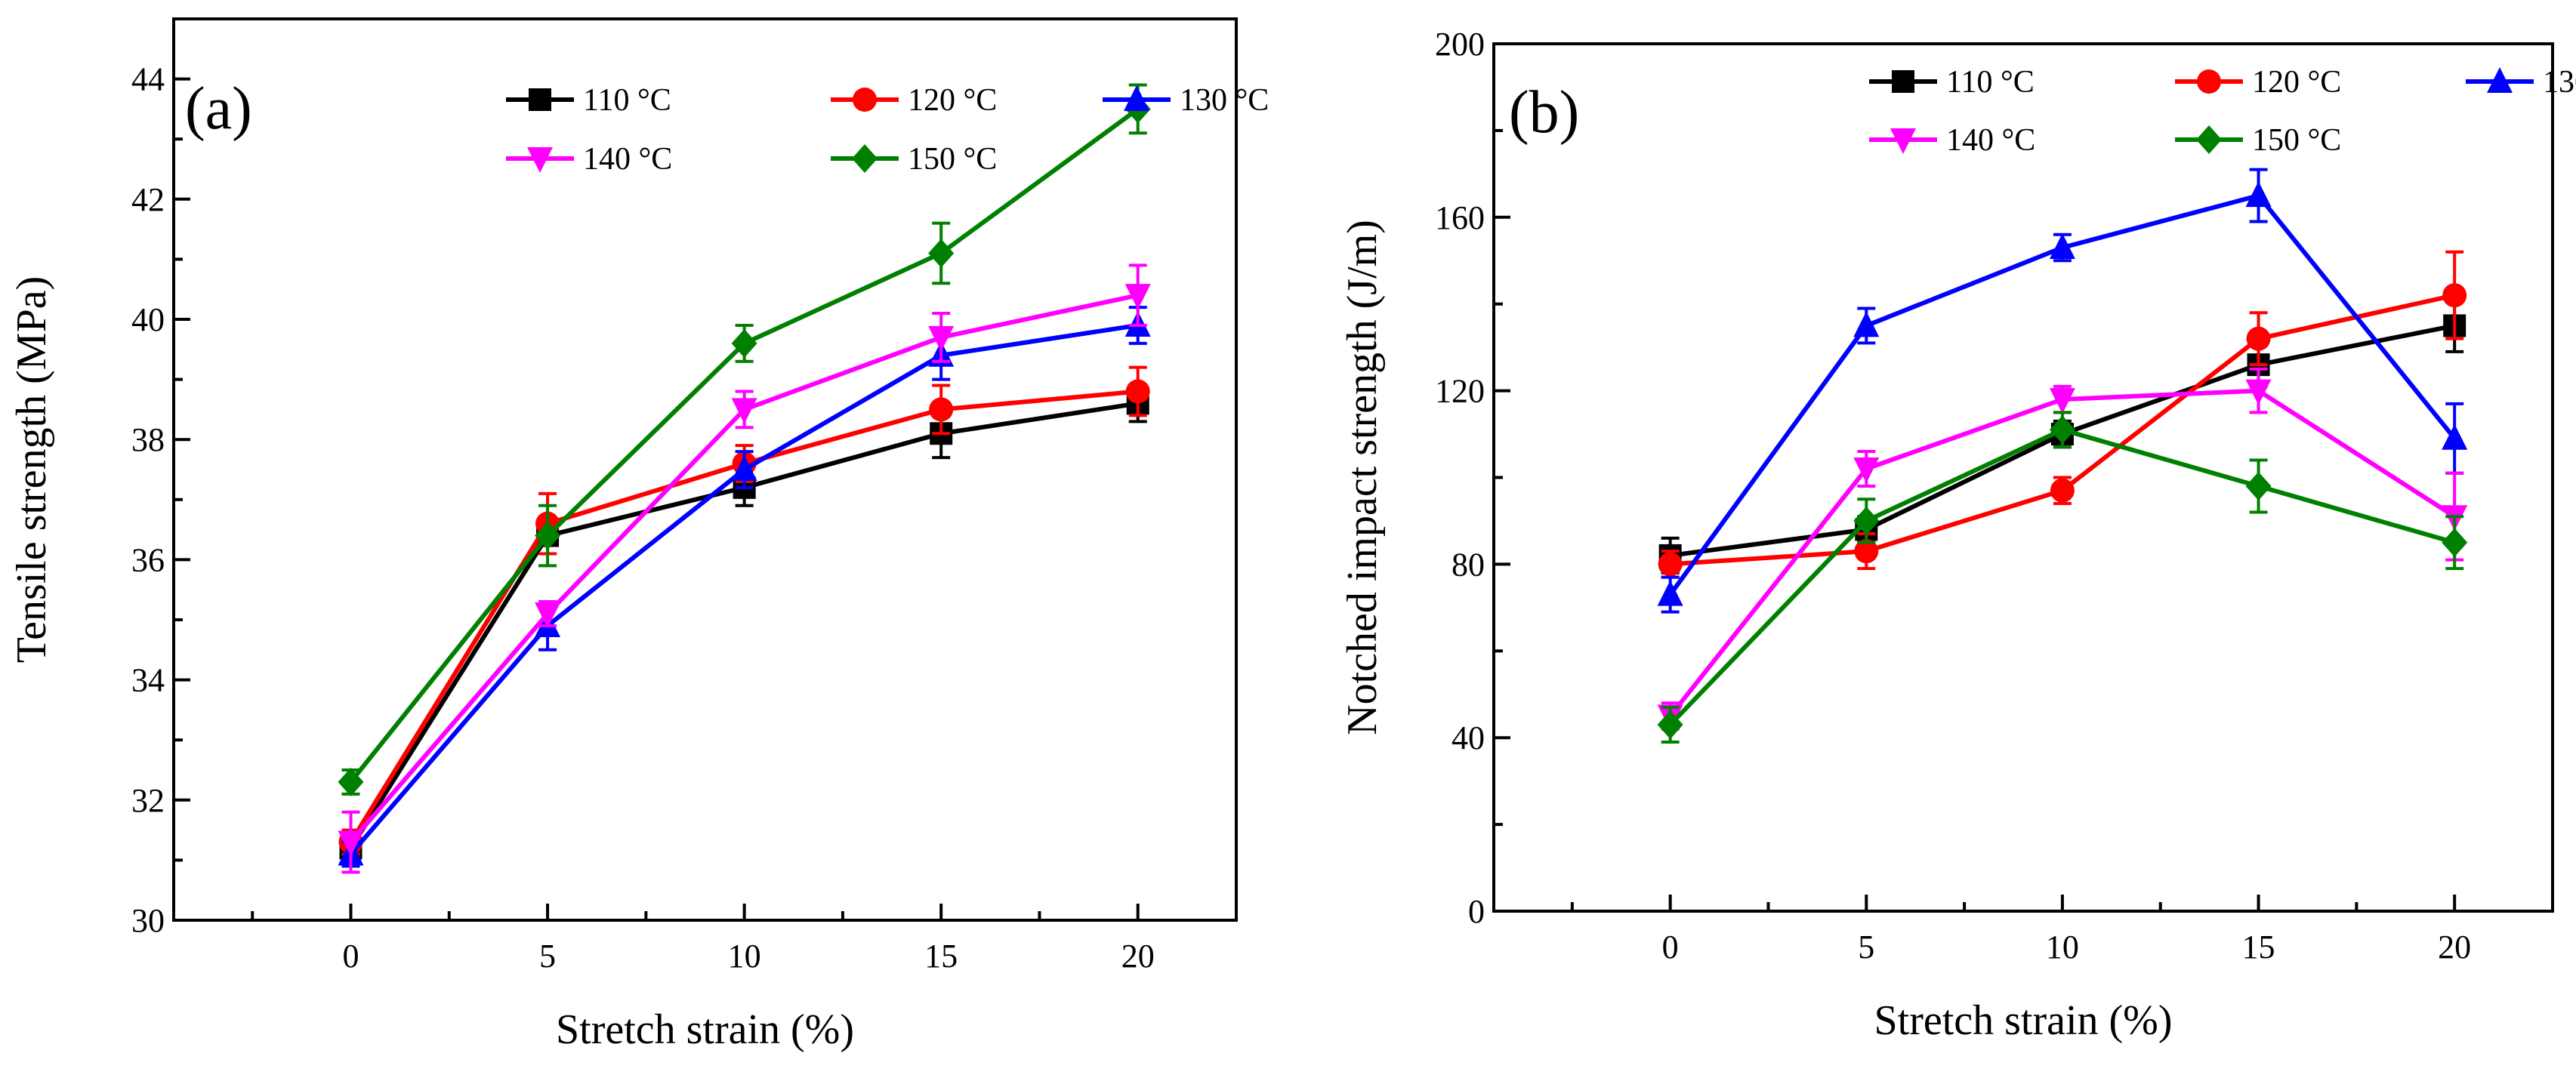  What do you see at coordinates (1460, 391) in the screenshot?
I see `y-tick-label: 120` at bounding box center [1460, 391].